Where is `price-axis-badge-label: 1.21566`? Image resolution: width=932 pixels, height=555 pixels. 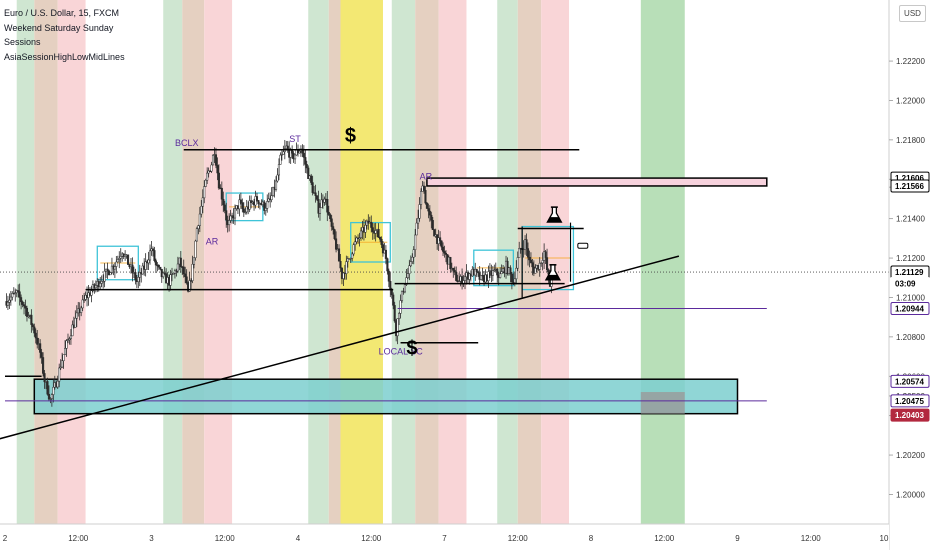 price-axis-badge-label: 1.21566 is located at coordinates (909, 186).